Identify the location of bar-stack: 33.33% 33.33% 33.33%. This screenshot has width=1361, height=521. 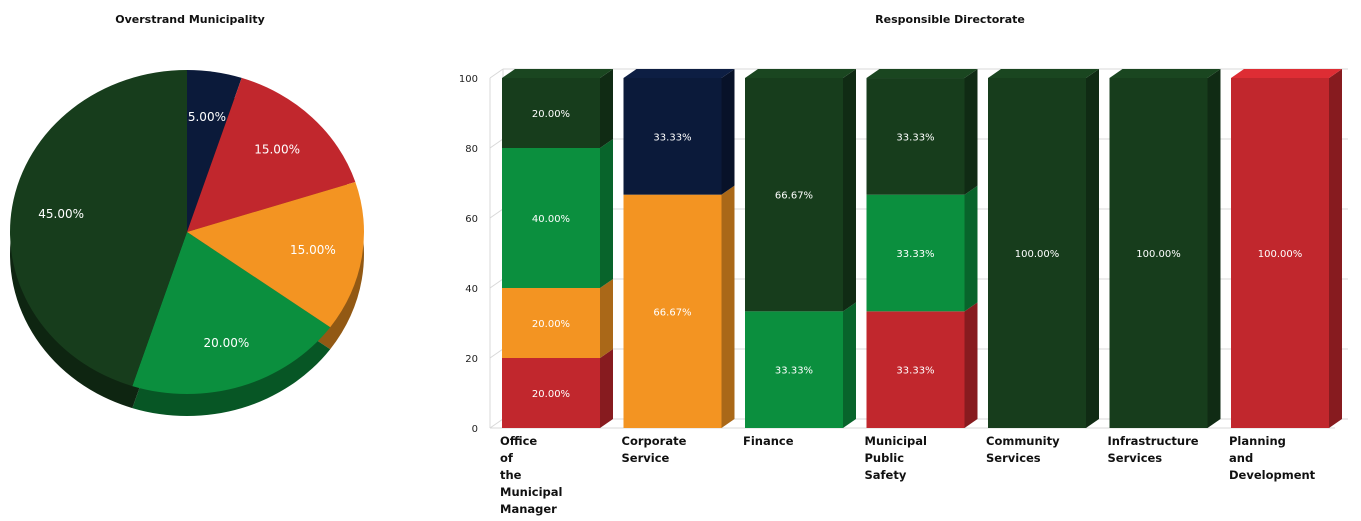
(922, 248).